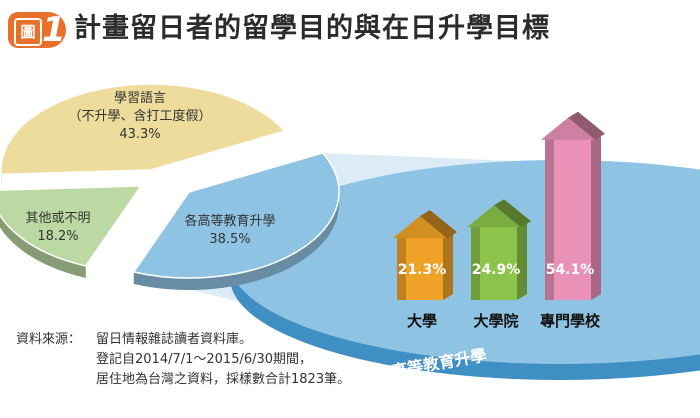 This screenshot has height=418, width=700. What do you see at coordinates (572, 220) in the screenshot?
I see `bar: 54.1% 專門學校` at bounding box center [572, 220].